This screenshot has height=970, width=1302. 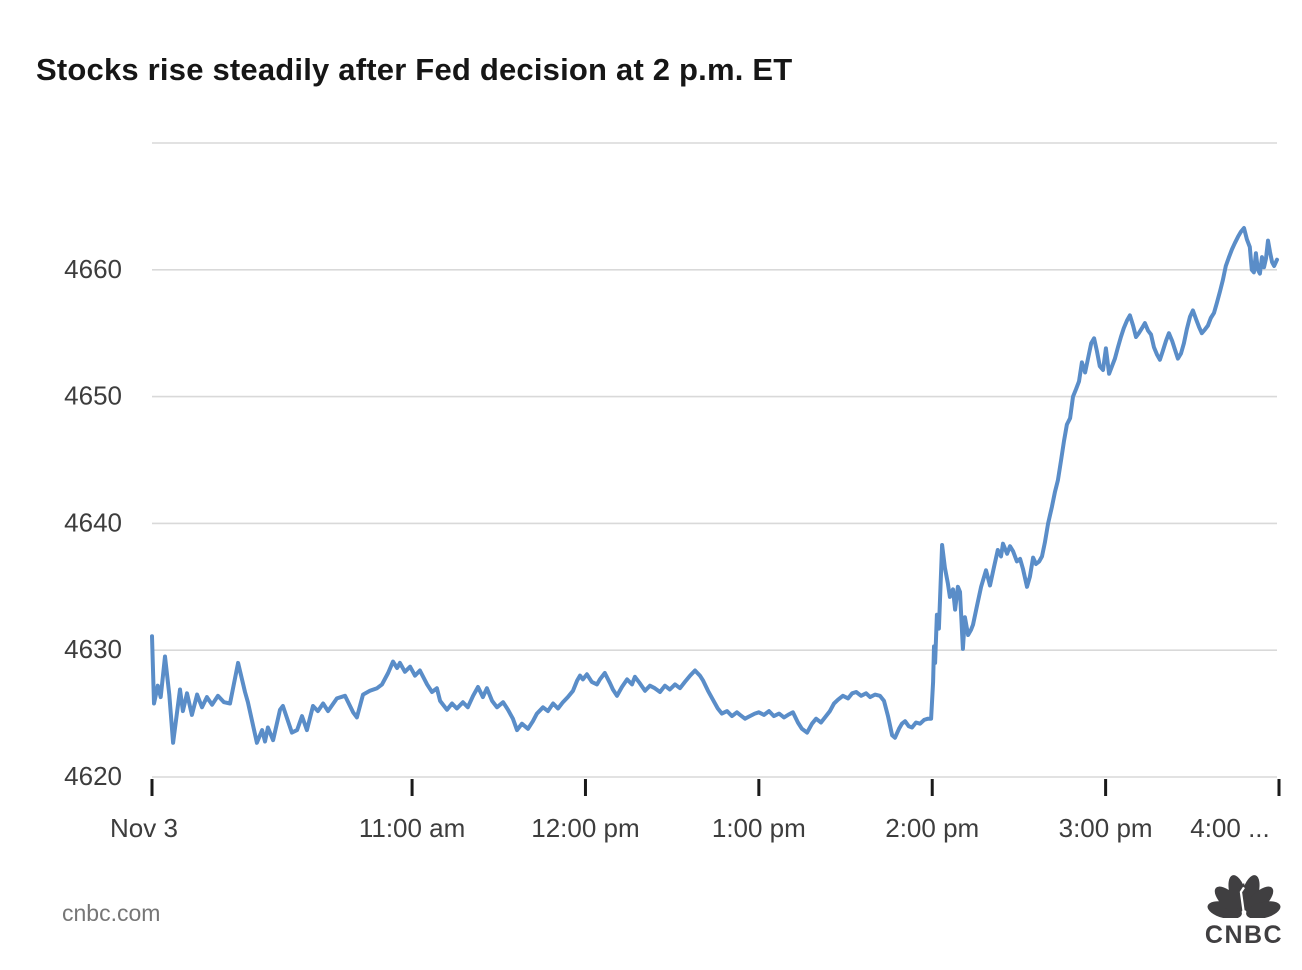 What do you see at coordinates (93, 776) in the screenshot?
I see `y-tick-label: 4620` at bounding box center [93, 776].